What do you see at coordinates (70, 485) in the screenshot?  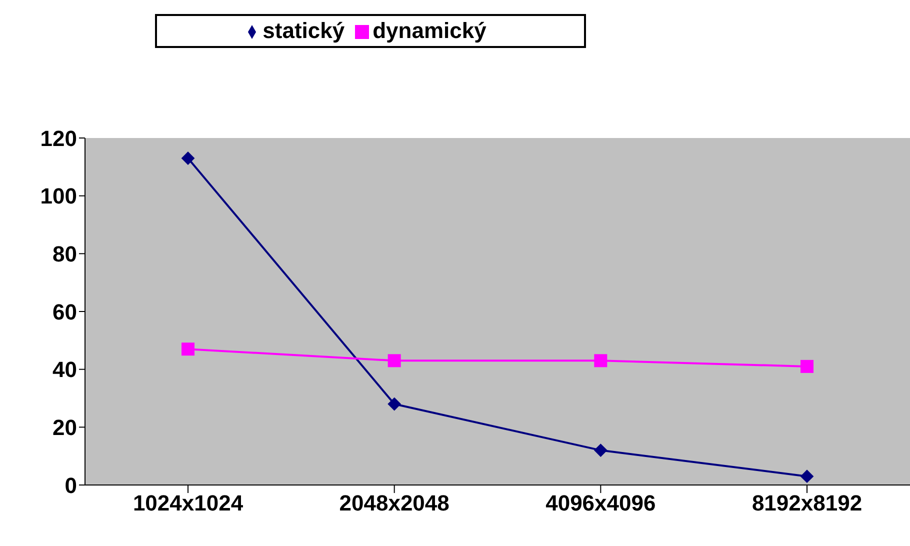 I see `y-tick-label: 0` at bounding box center [70, 485].